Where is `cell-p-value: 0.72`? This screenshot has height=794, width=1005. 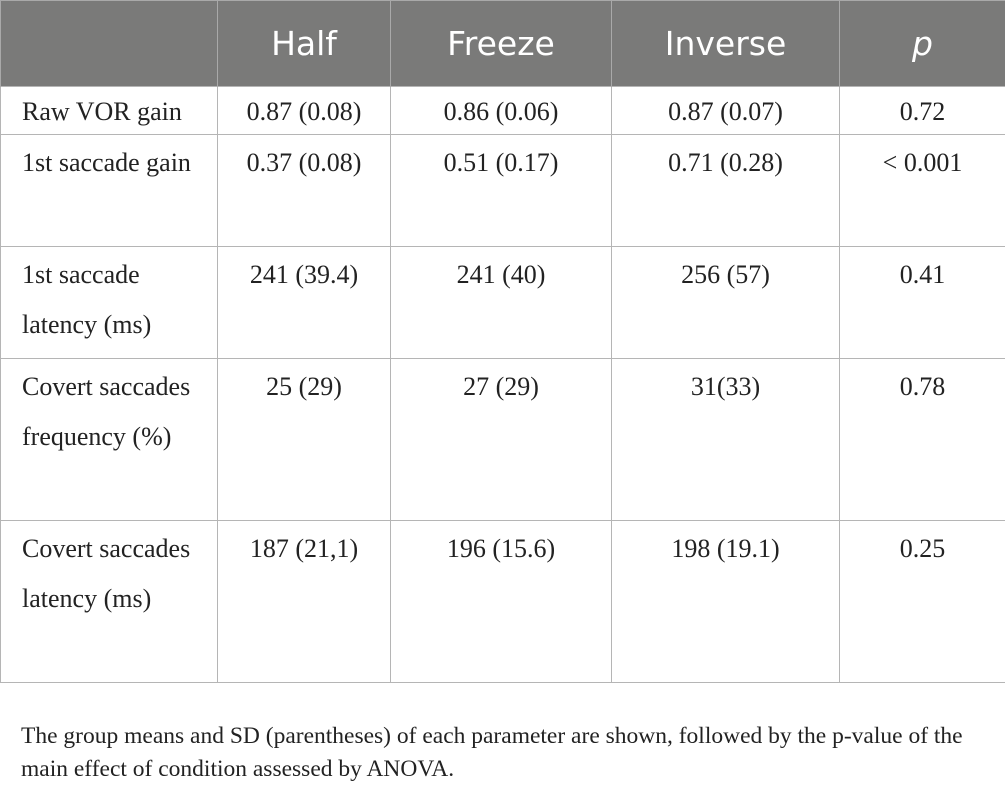 cell-p-value: 0.72 is located at coordinates (922, 110).